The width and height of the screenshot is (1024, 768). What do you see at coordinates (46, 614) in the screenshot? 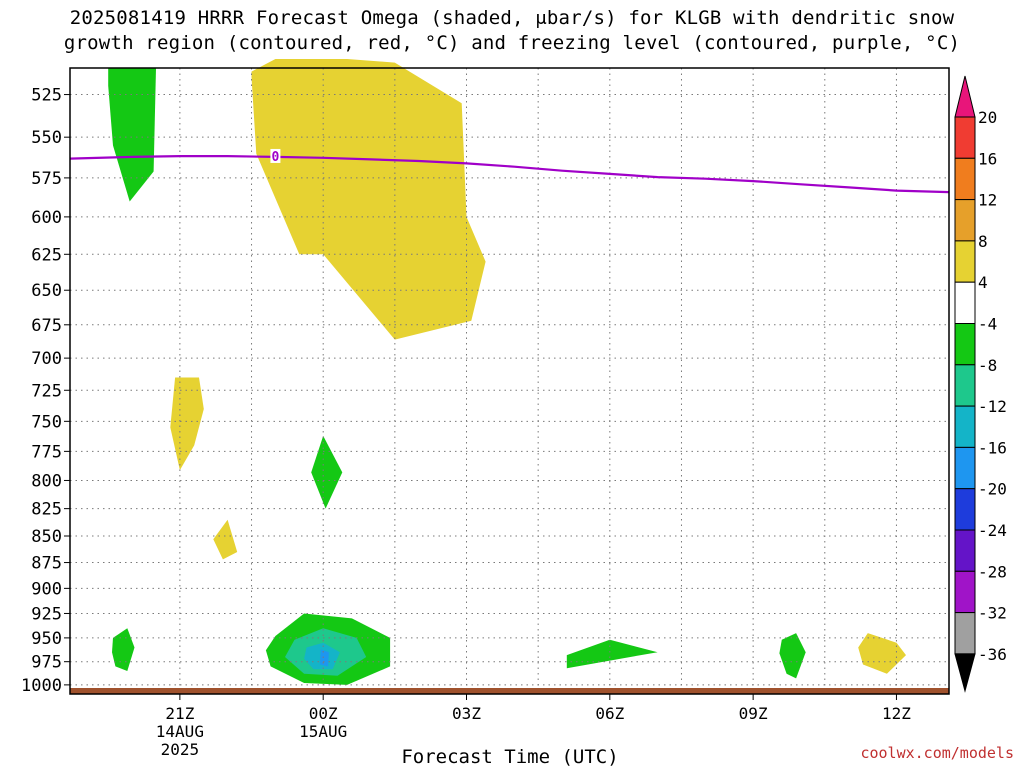
I see `y-tick-label-925: 925` at bounding box center [46, 614].